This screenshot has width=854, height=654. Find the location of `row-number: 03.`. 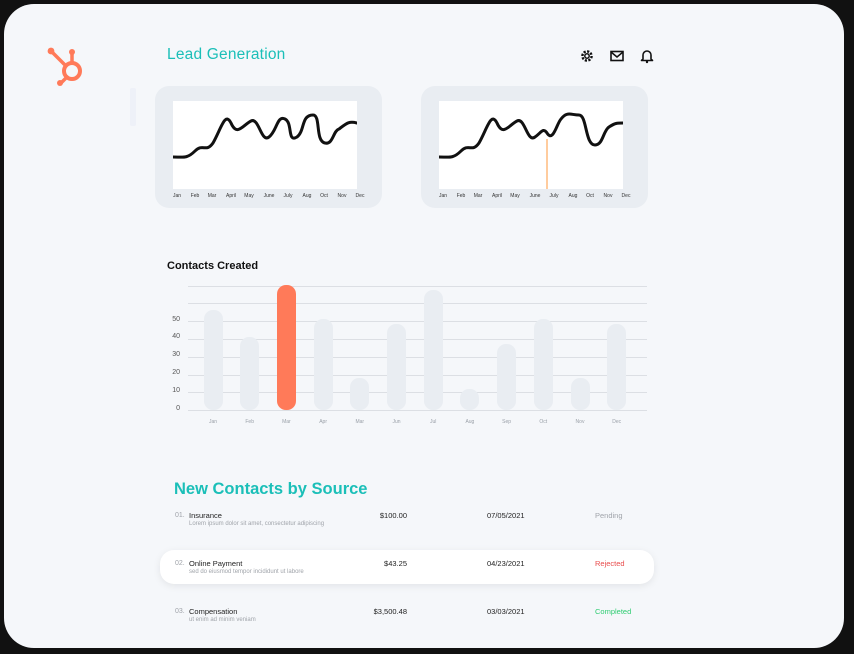

row-number: 03. is located at coordinates (180, 611).